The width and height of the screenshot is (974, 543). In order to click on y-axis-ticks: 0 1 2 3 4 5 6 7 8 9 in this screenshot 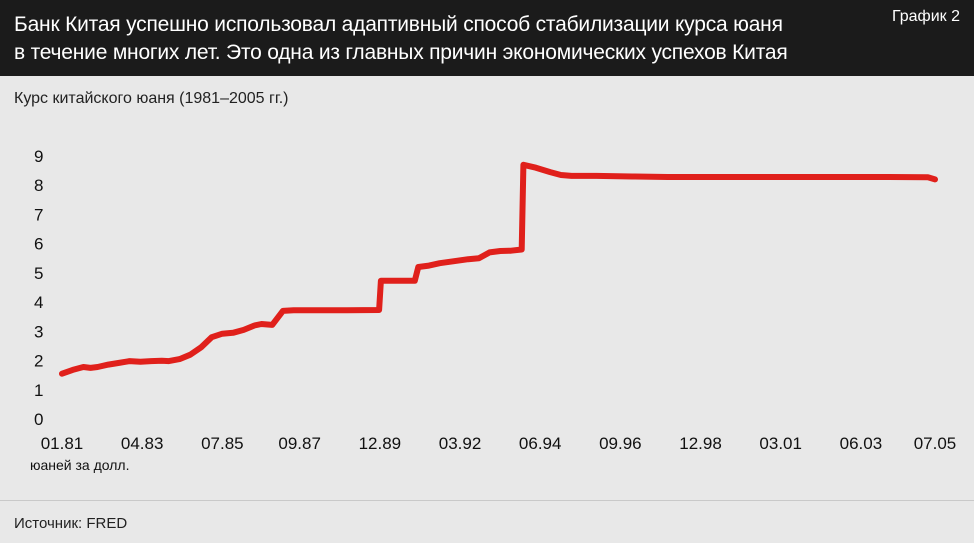, I will do `click(38, 288)`.